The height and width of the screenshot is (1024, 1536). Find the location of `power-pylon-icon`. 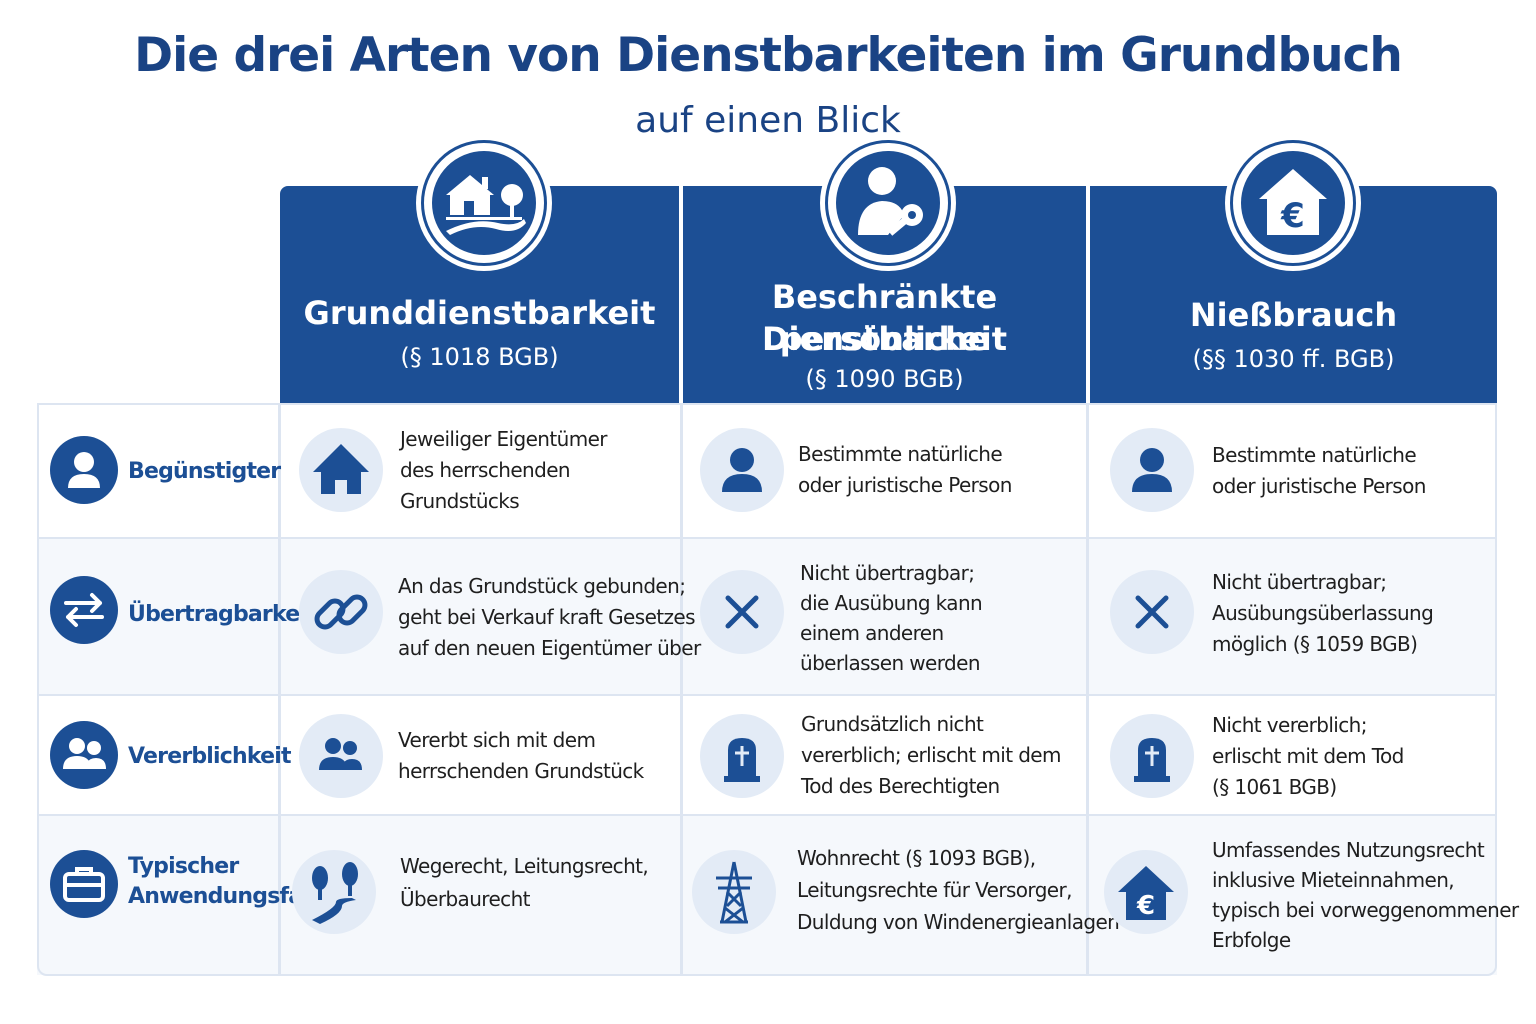

power-pylon-icon is located at coordinates (734, 892).